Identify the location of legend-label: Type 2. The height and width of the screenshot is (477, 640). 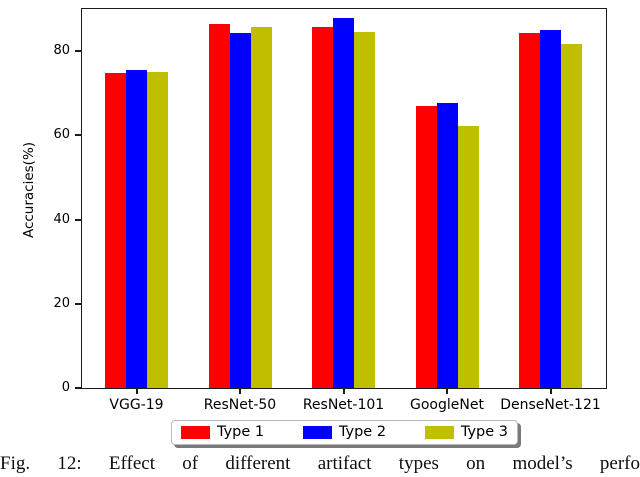
(362, 432).